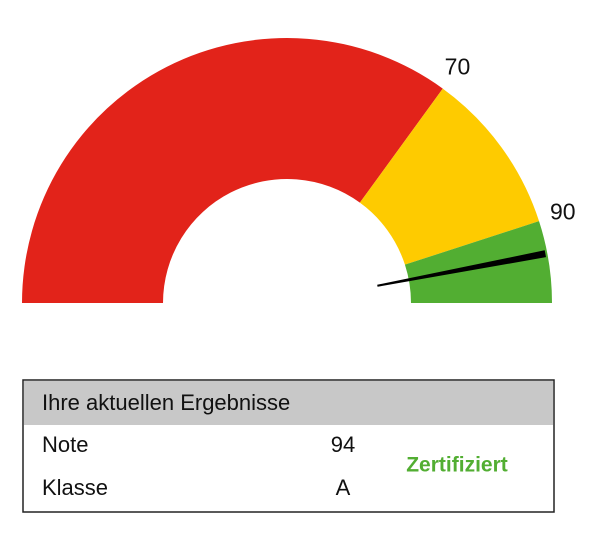  I want to click on row-value: 94, so click(343, 444).